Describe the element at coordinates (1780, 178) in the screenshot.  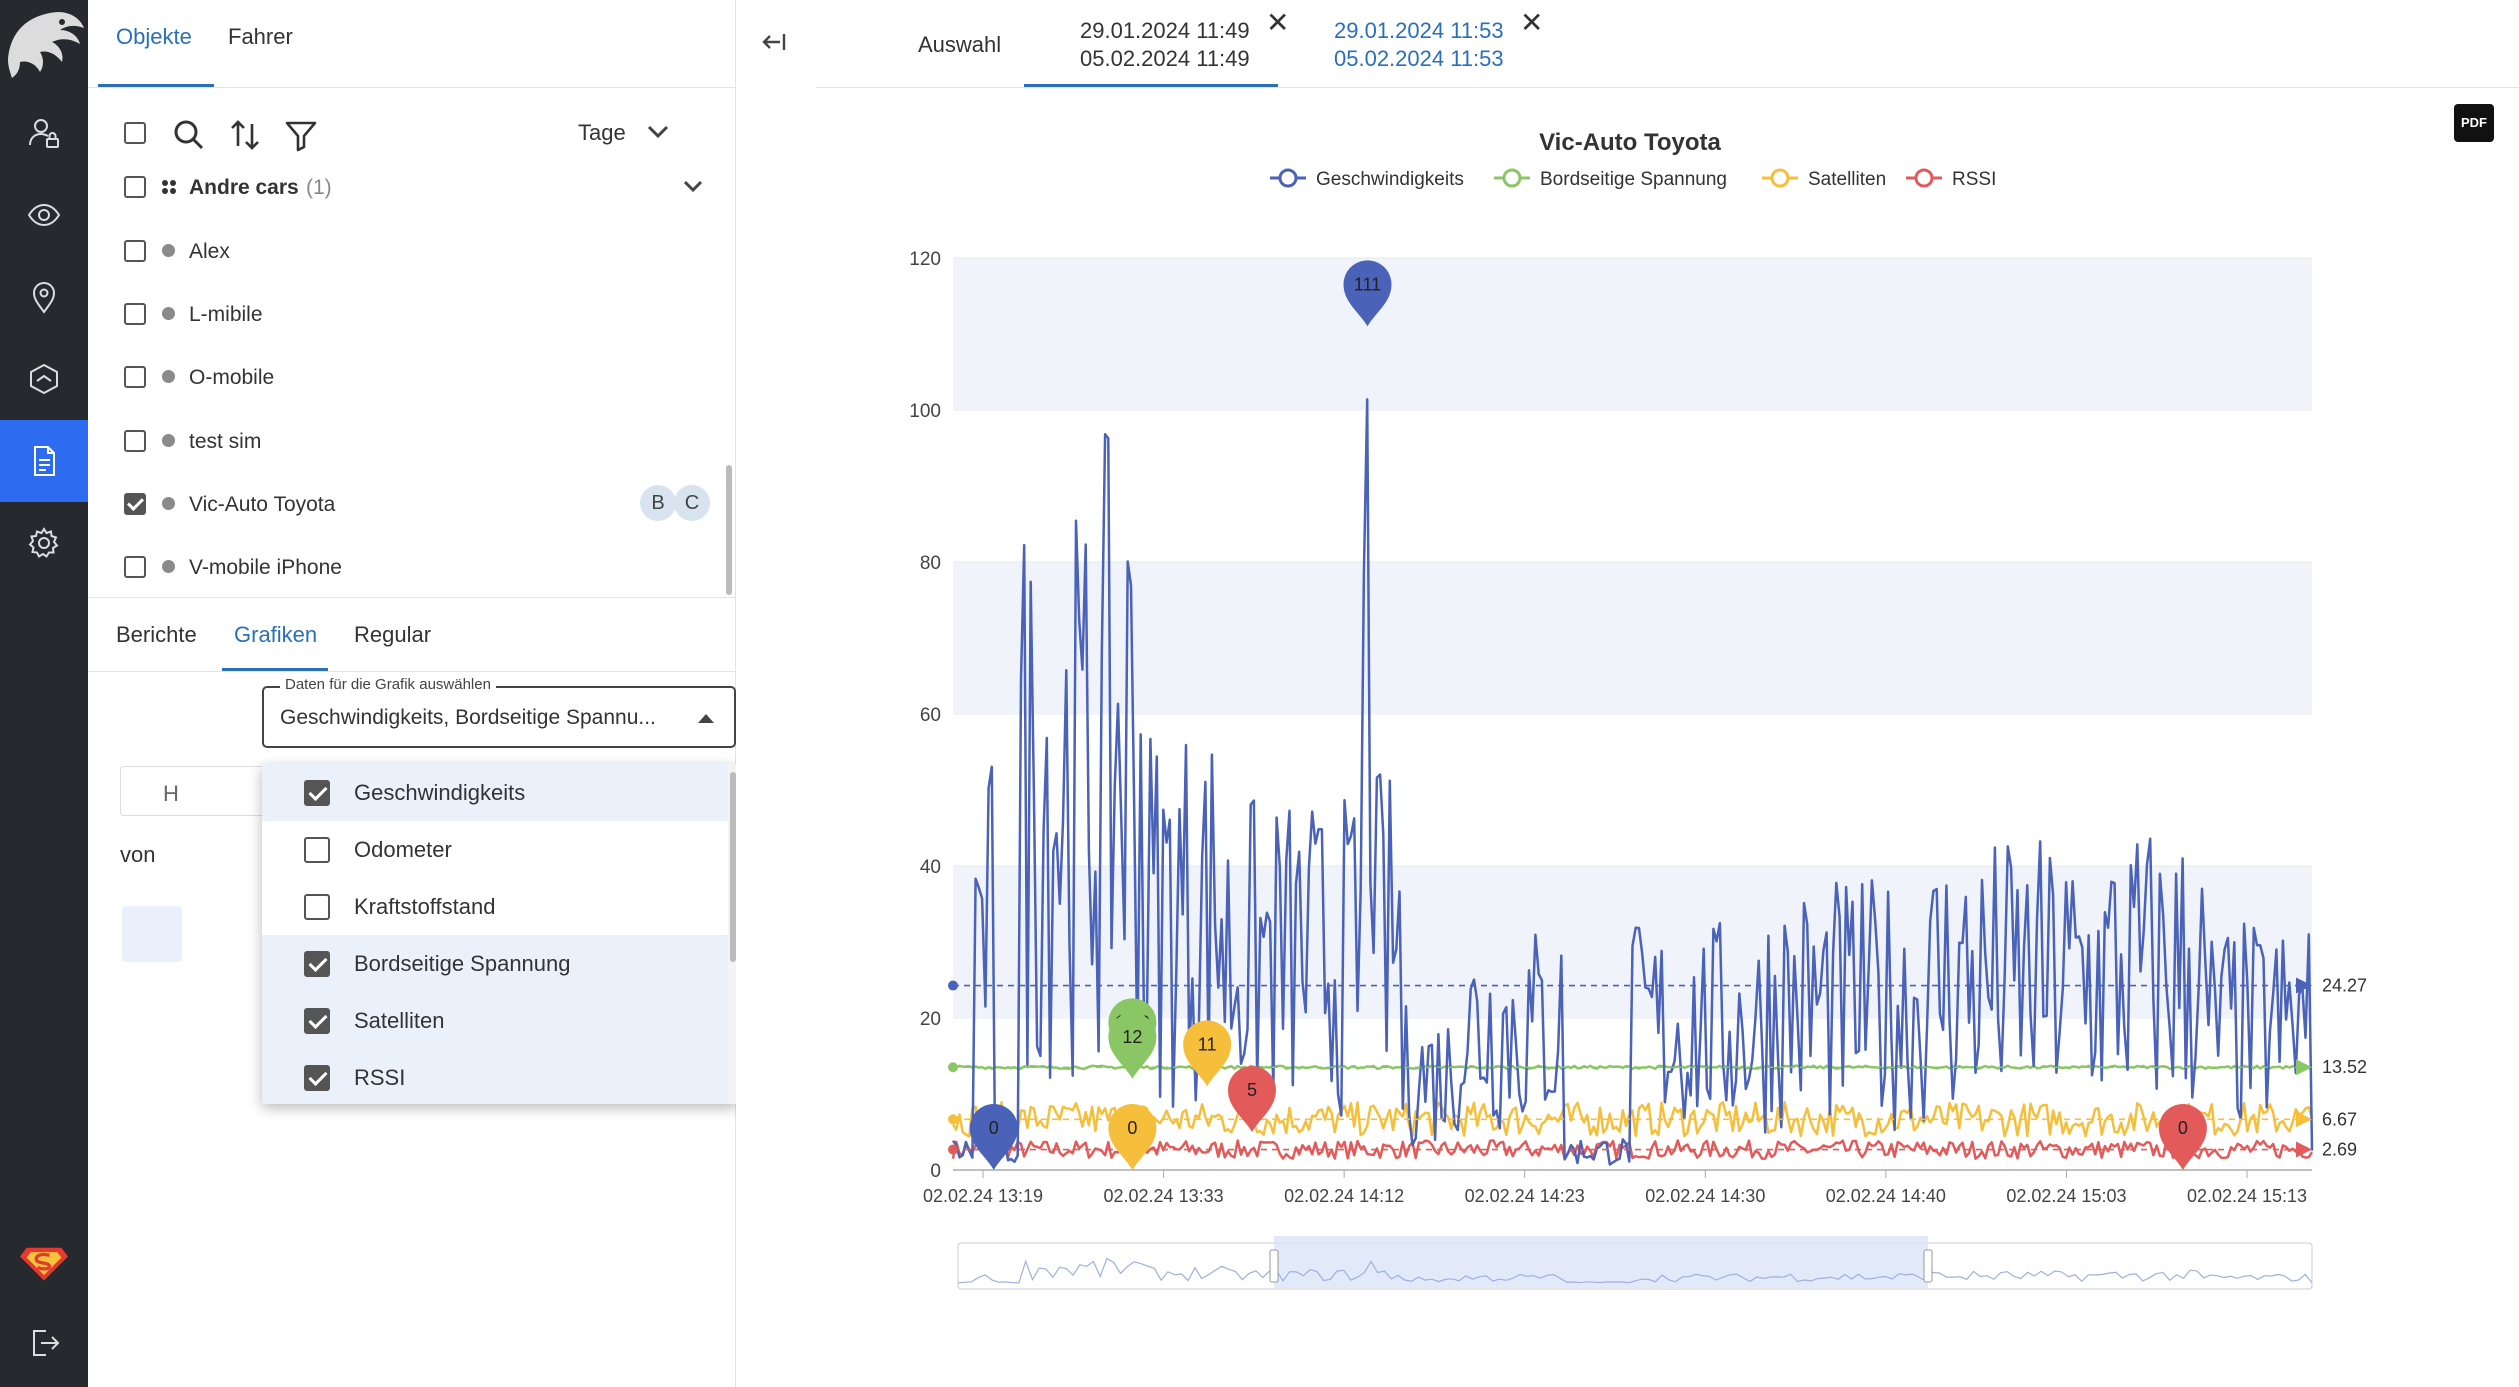
I see `legend-swatch-dot` at that location.